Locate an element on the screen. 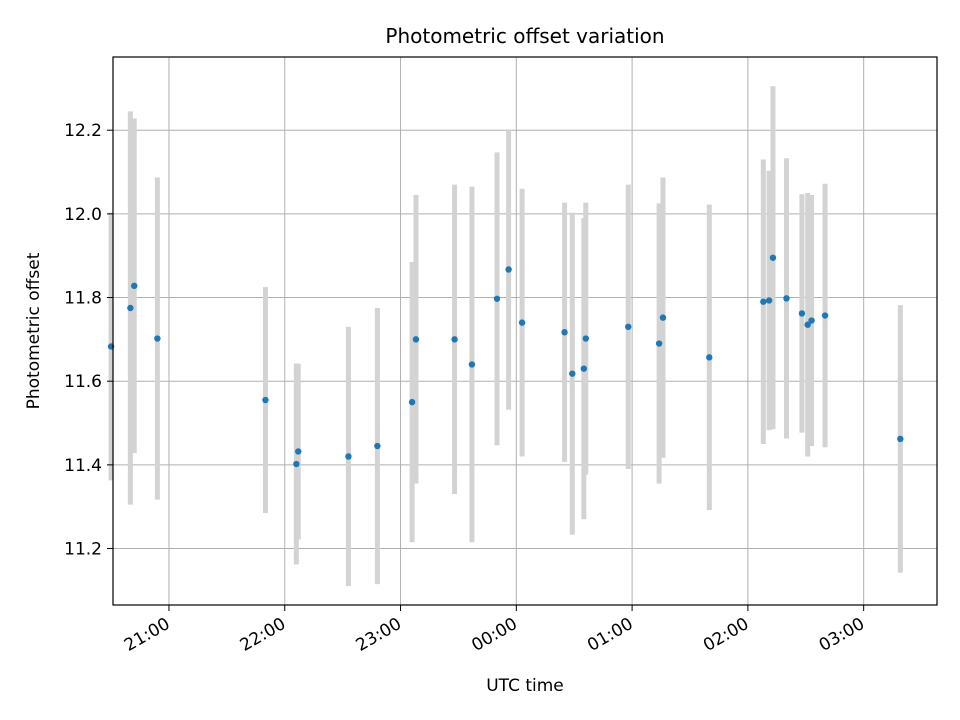 This screenshot has width=960, height=720. x-axis-ticks: 21:00 22:00 23:00 00:00 01:00 02:00 03:00 is located at coordinates (494, 630).